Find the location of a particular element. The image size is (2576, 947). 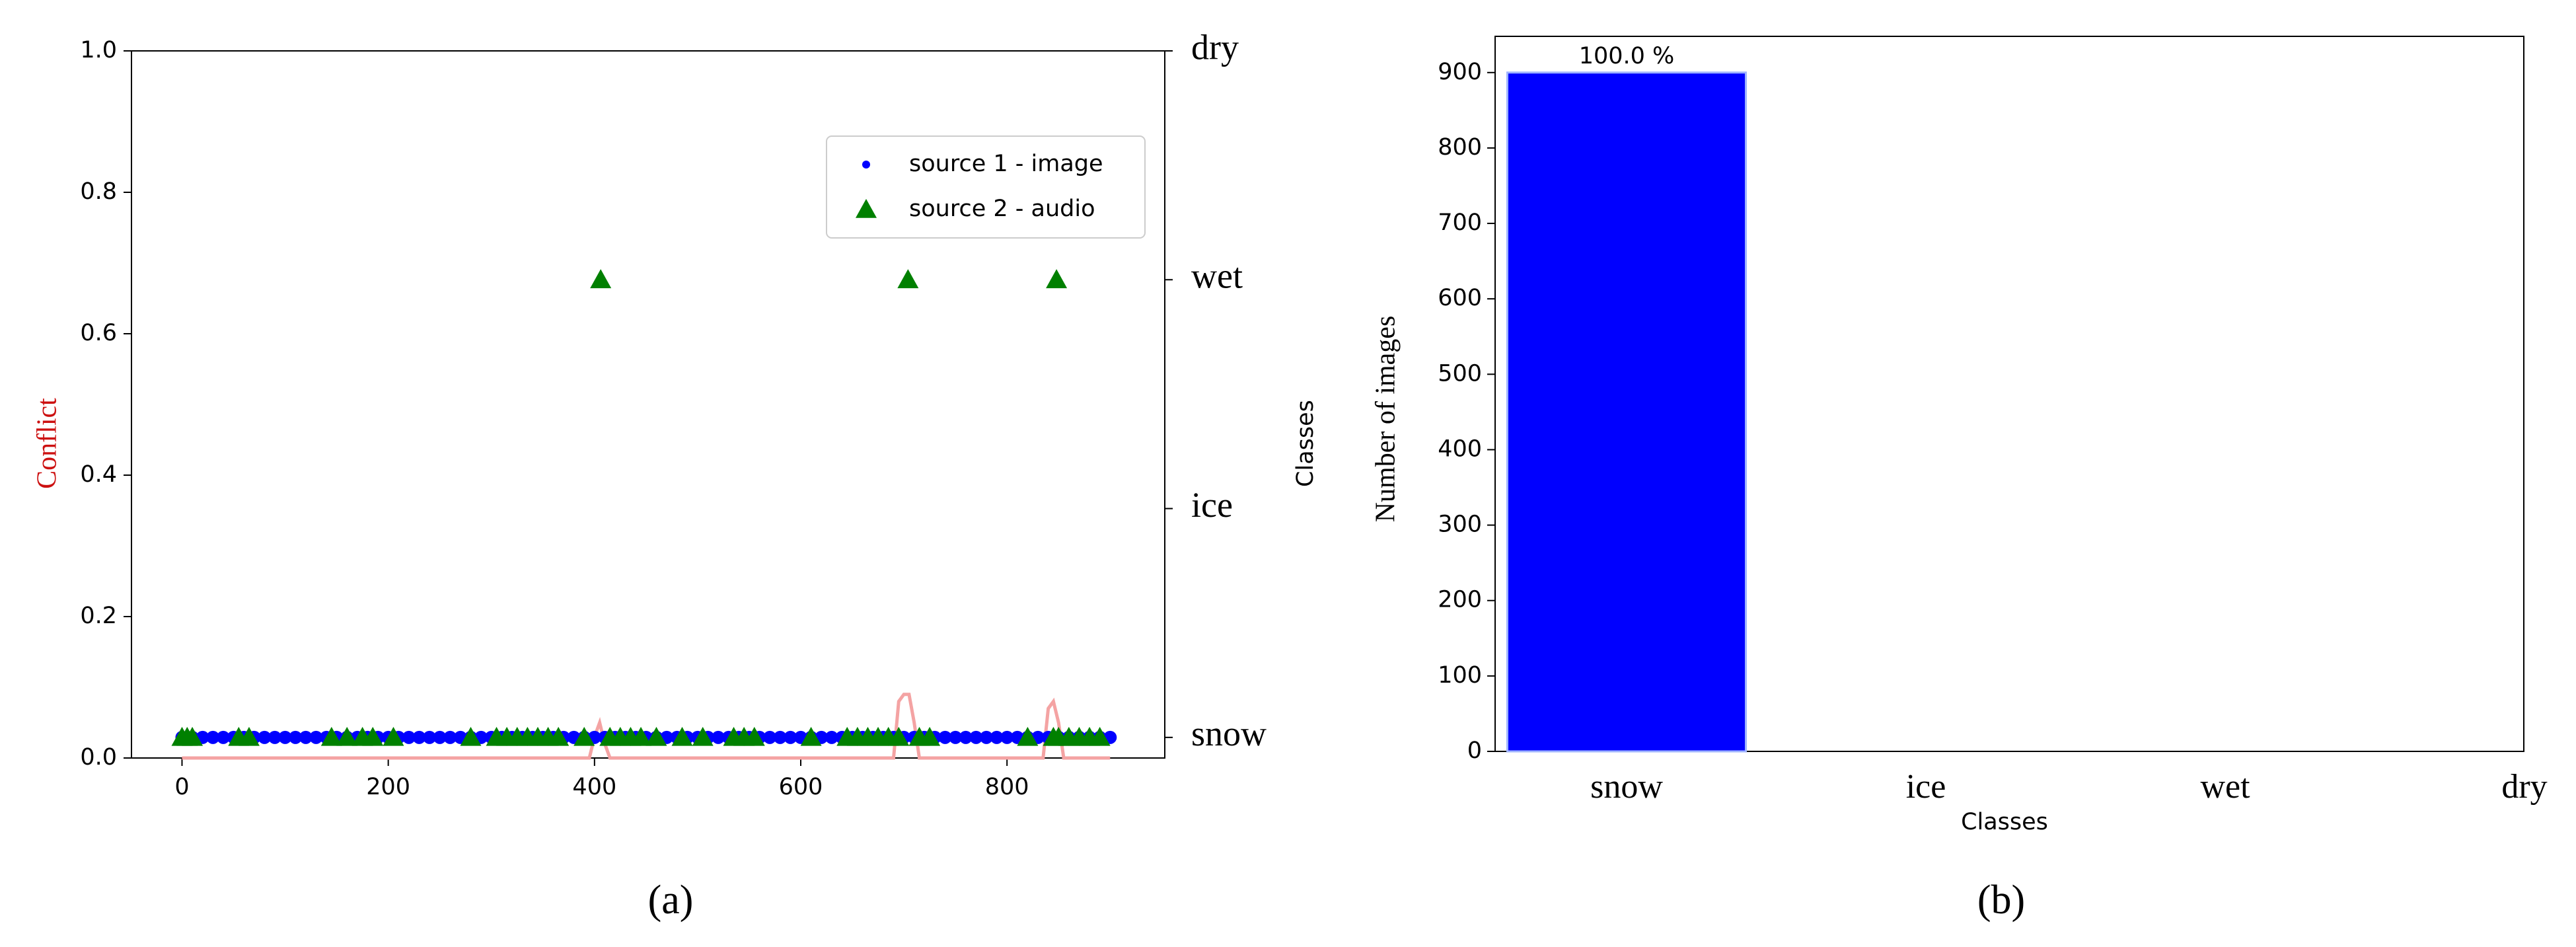

y2-tick-label: wet is located at coordinates (1217, 276).